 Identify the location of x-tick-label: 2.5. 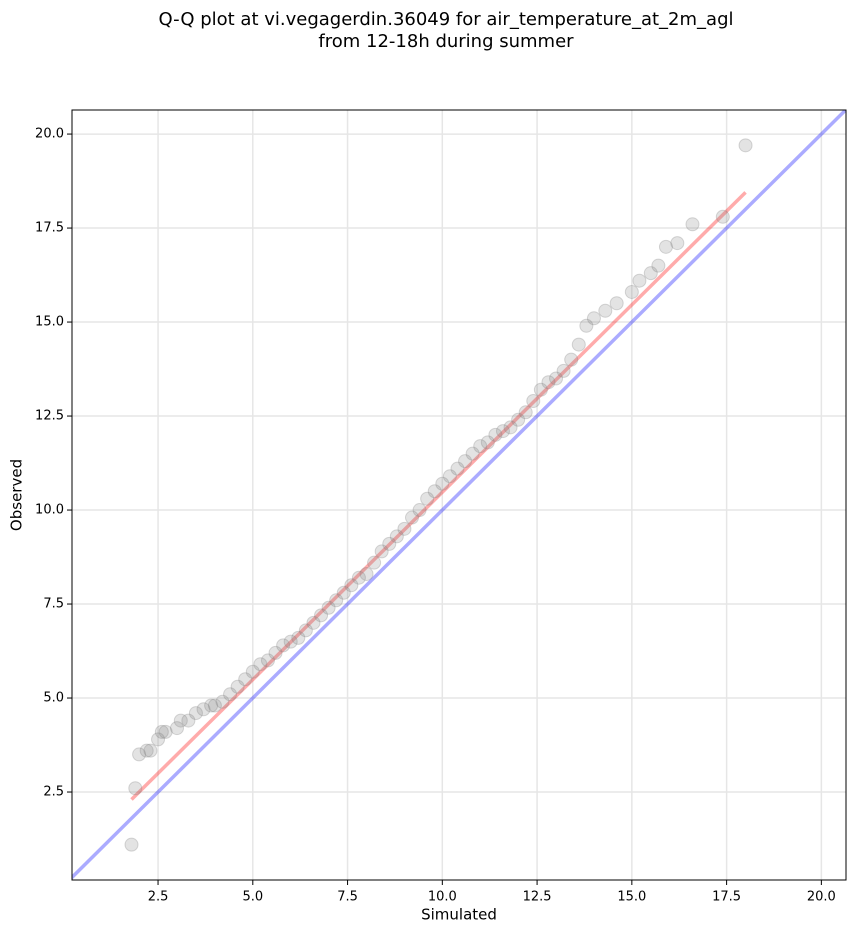
(158, 897).